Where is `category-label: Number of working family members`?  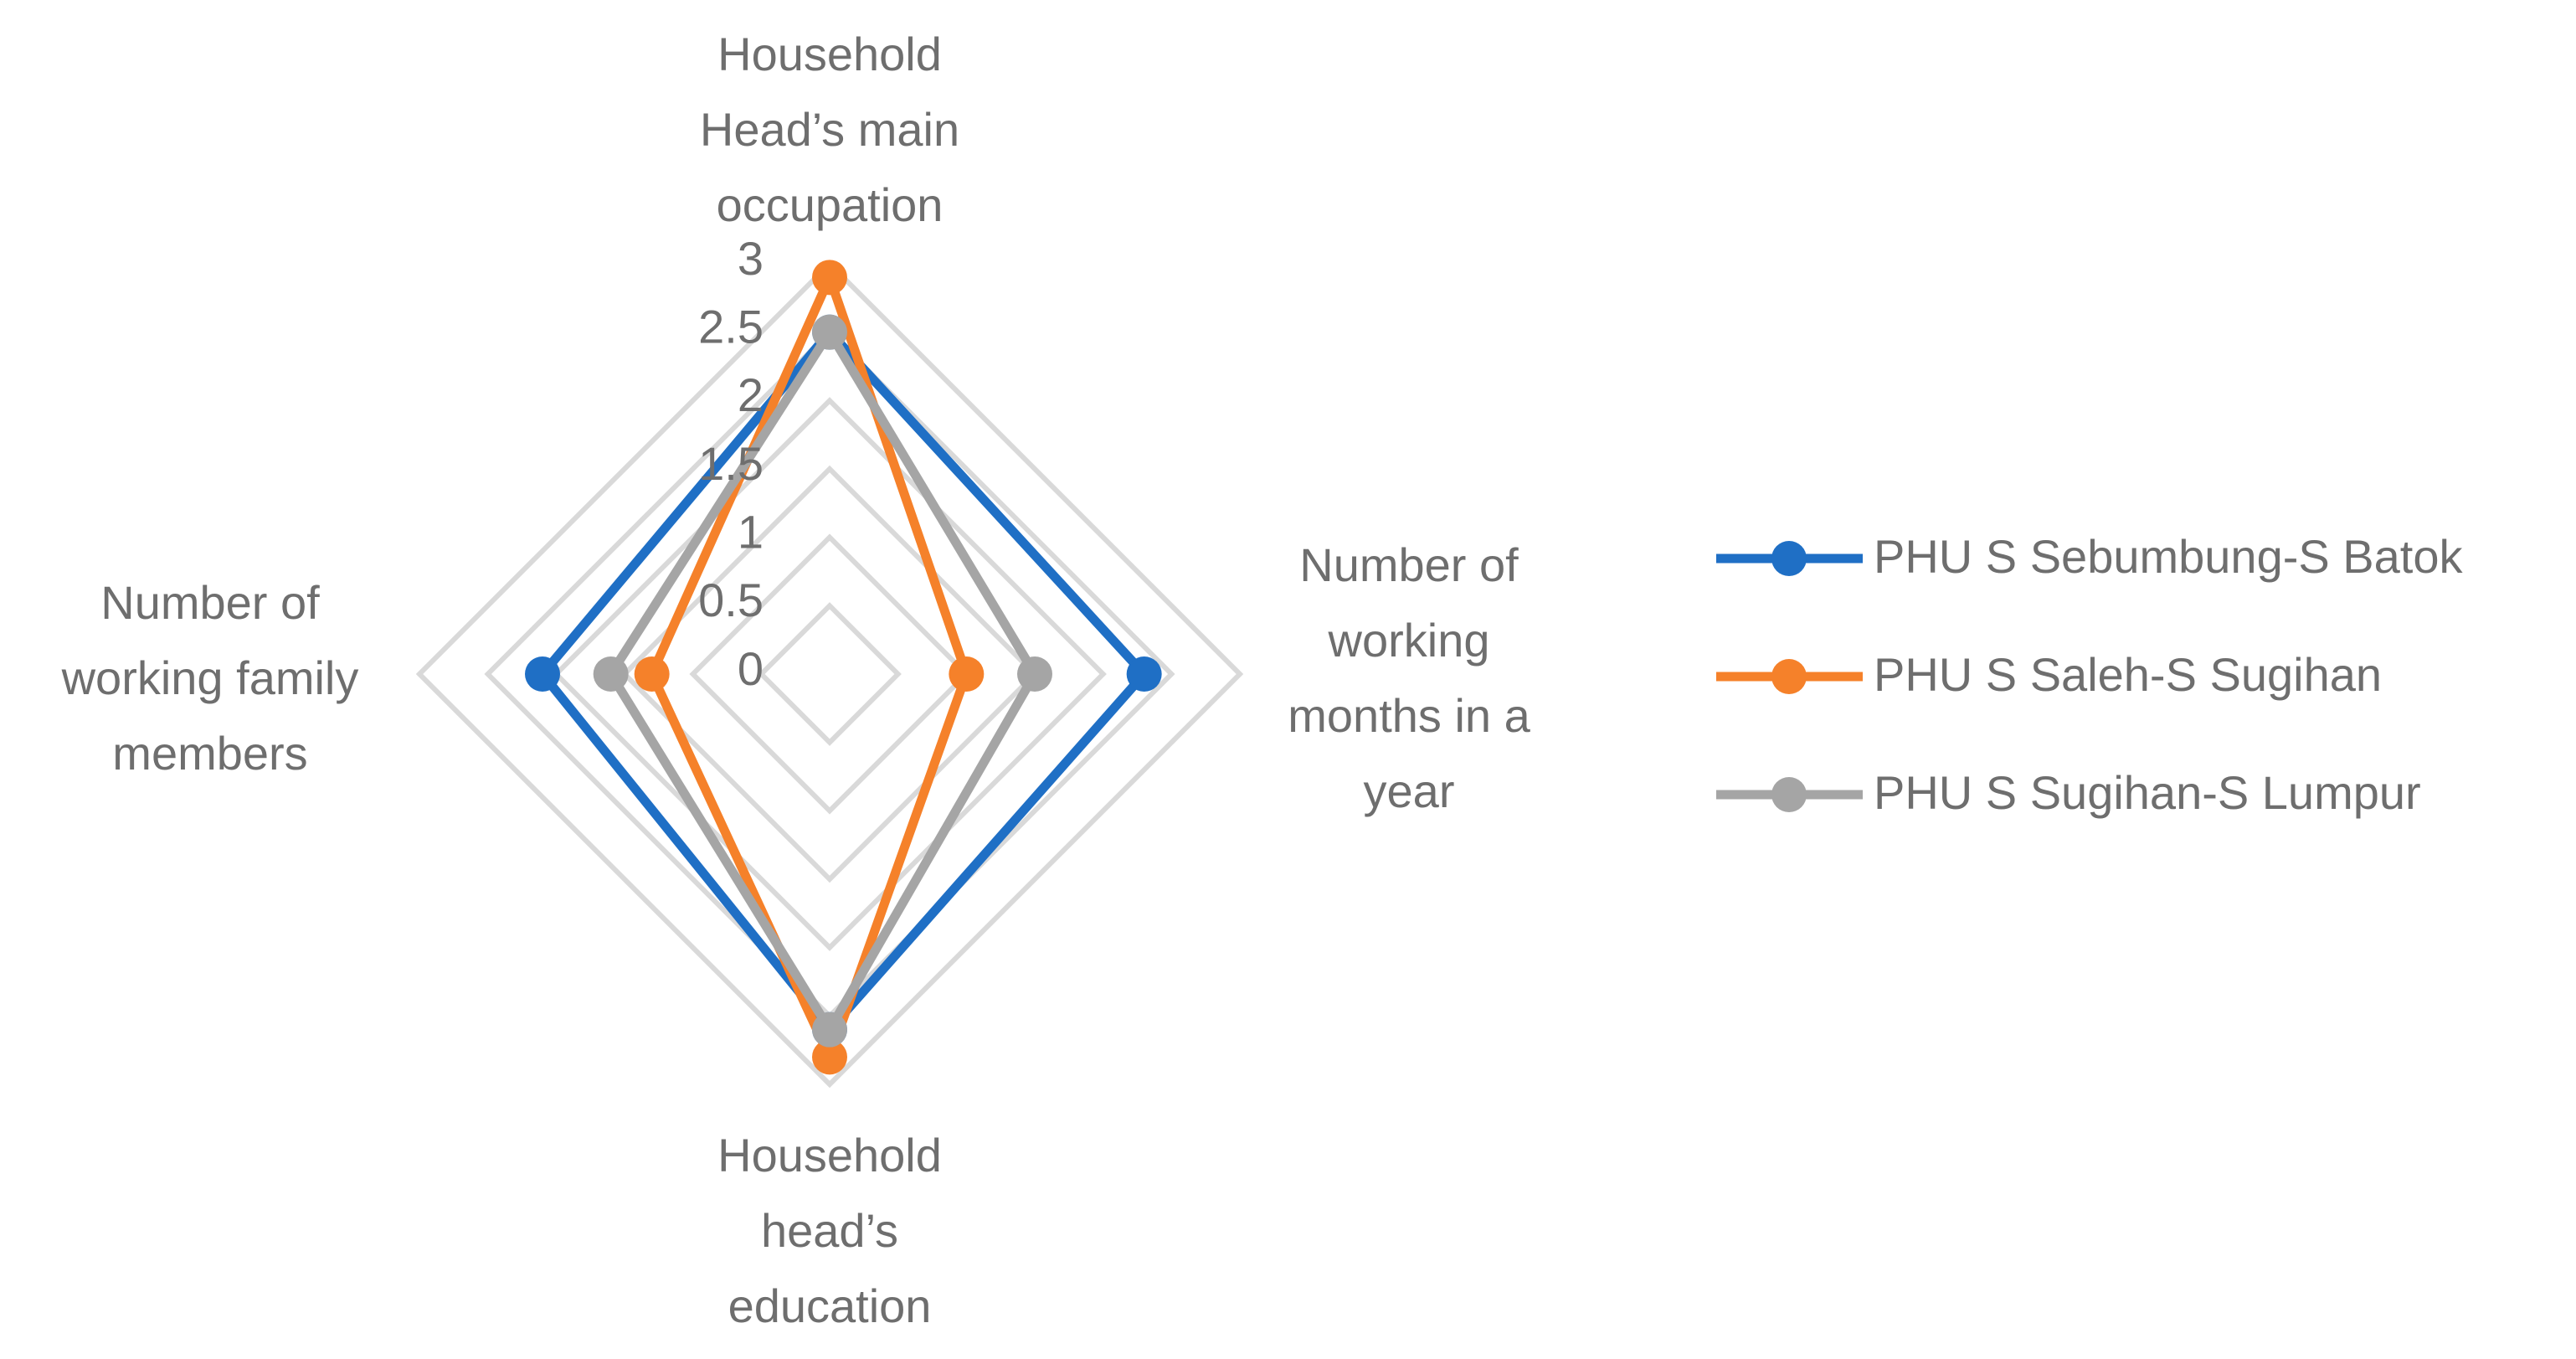
category-label: Number of working family members is located at coordinates (210, 678).